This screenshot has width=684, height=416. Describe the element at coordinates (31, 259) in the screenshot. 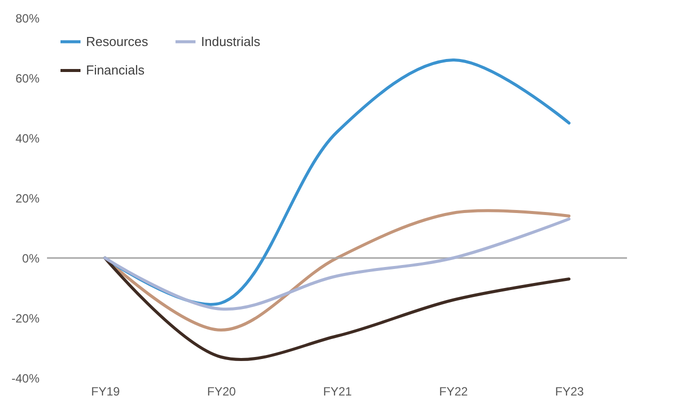

I see `y-tick-label: 0%` at that location.